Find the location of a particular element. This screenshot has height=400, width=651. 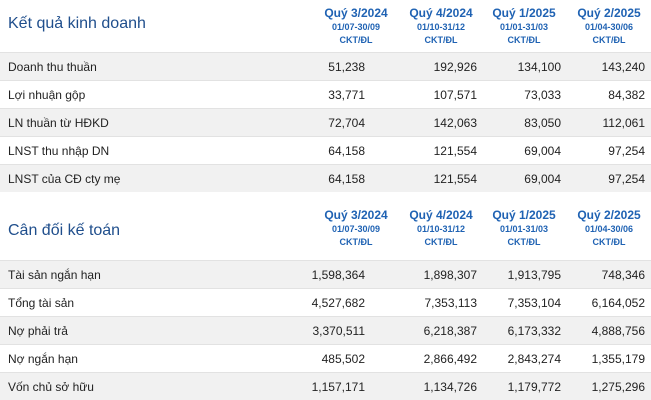

row-label: Nợ phải trả is located at coordinates (38, 331).